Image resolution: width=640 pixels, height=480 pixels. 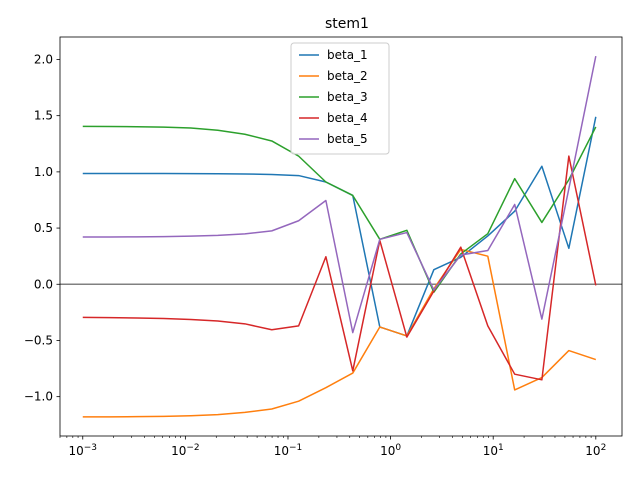 What do you see at coordinates (347, 139) in the screenshot?
I see `legend-label-beta_5: beta_5` at bounding box center [347, 139].